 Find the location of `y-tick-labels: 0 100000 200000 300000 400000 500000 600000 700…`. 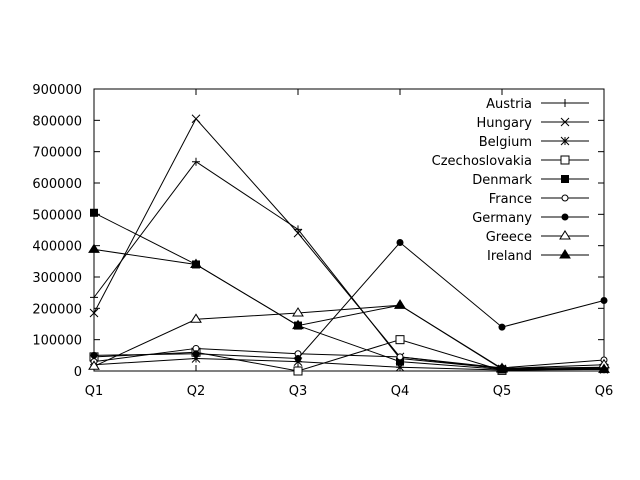

y-tick-labels: 0 100000 200000 300000 400000 500000 600000 700… is located at coordinates (57, 231).